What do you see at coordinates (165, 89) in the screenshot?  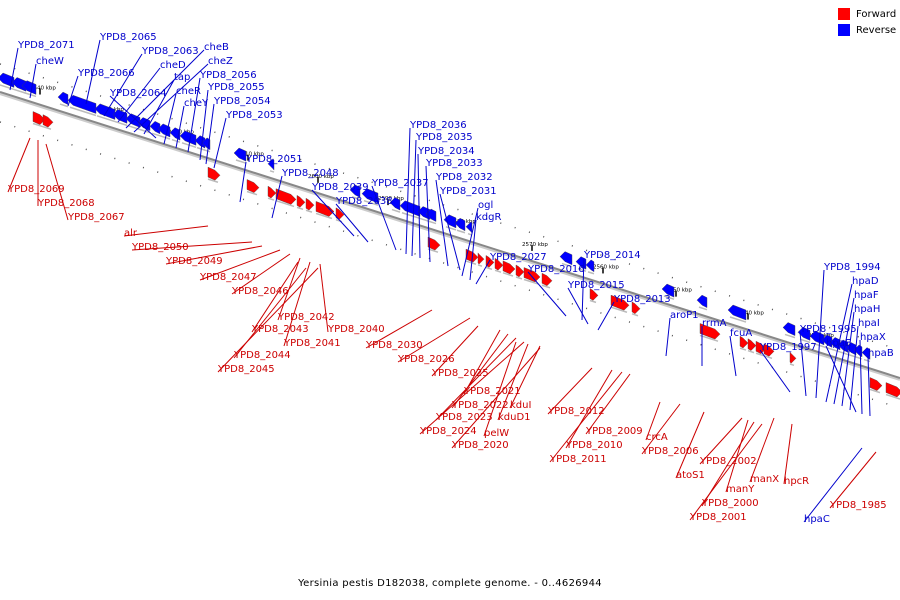 I see `reverse-label-cheb-leader` at bounding box center [165, 89].